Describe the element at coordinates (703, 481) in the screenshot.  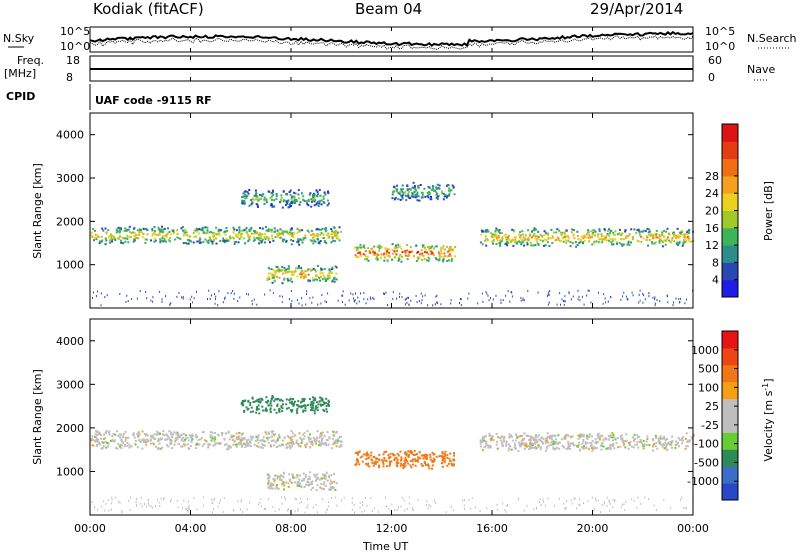
I see `colorbar-tick-label: -1000` at that location.